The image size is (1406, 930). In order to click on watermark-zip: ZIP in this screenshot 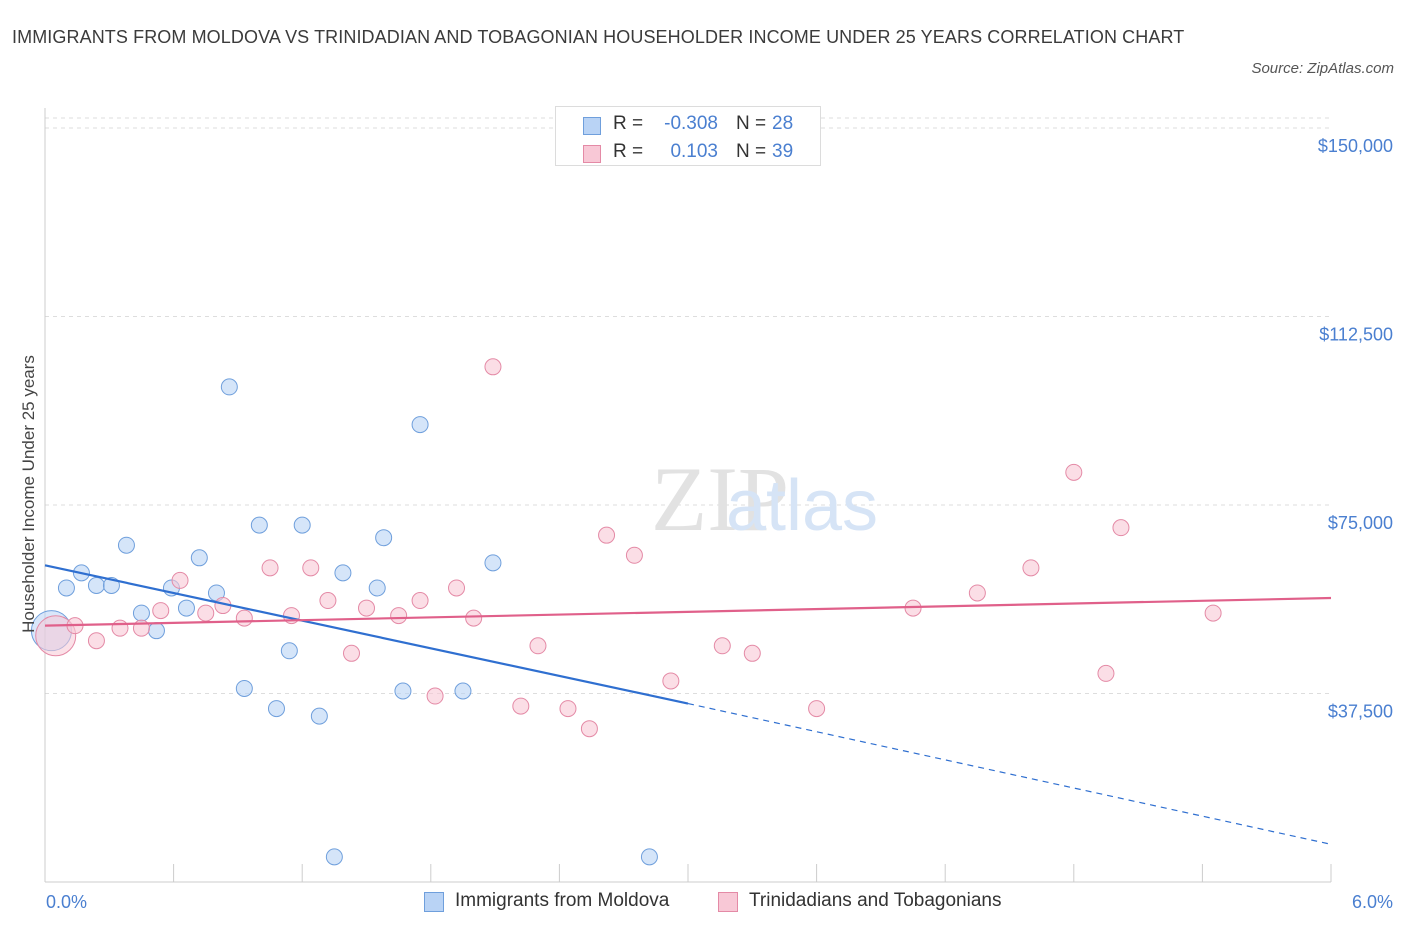, I will do `click(720, 499)`.